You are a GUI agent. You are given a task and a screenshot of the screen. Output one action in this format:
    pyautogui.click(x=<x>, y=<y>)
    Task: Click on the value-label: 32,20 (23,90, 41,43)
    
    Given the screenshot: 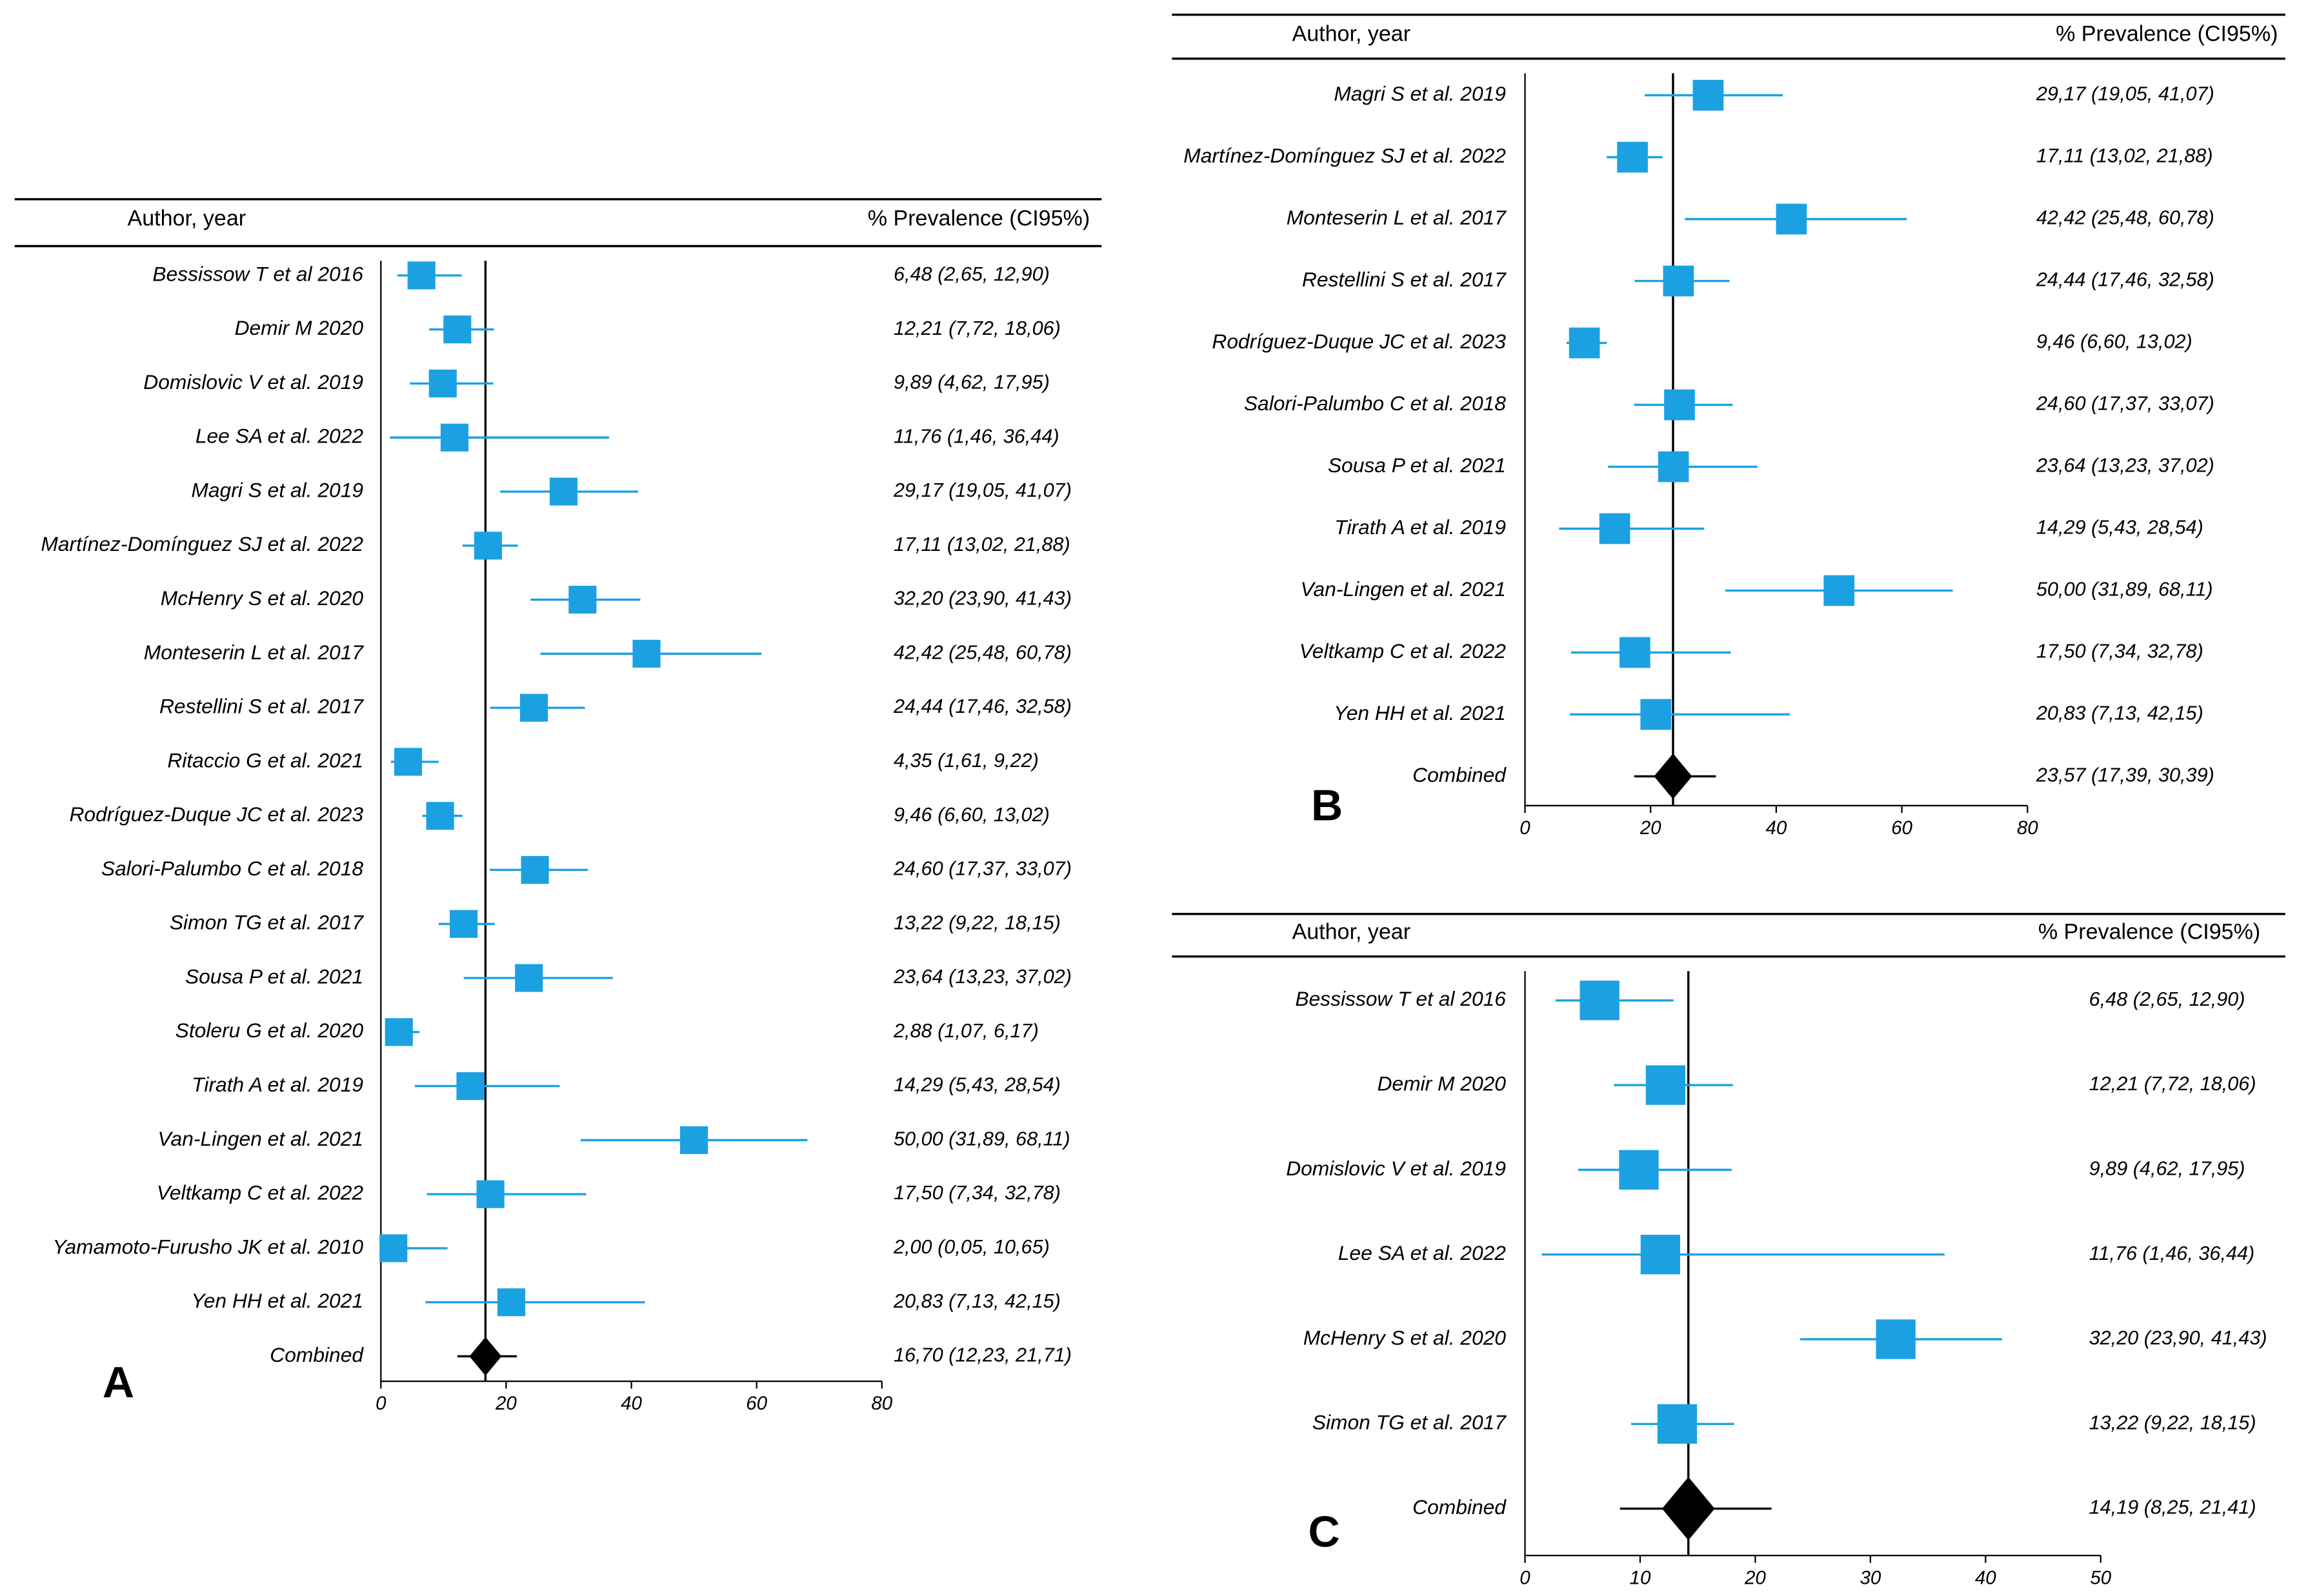 What is the action you would take?
    pyautogui.click(x=2178, y=1338)
    